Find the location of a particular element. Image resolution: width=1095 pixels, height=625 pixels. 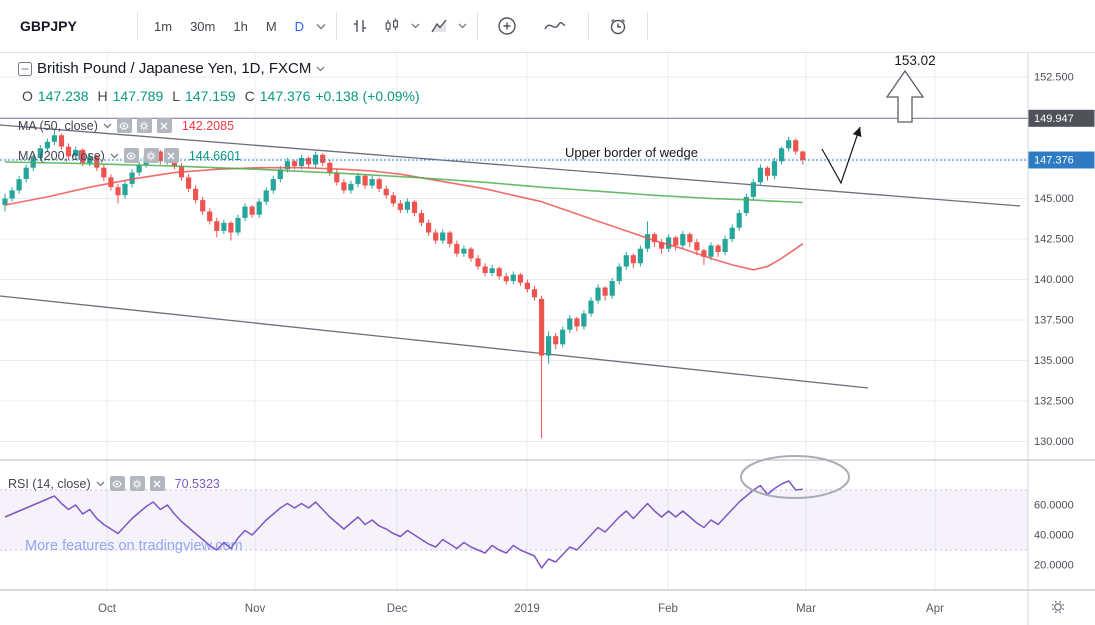

alert-clock-icon is located at coordinates (618, 26).